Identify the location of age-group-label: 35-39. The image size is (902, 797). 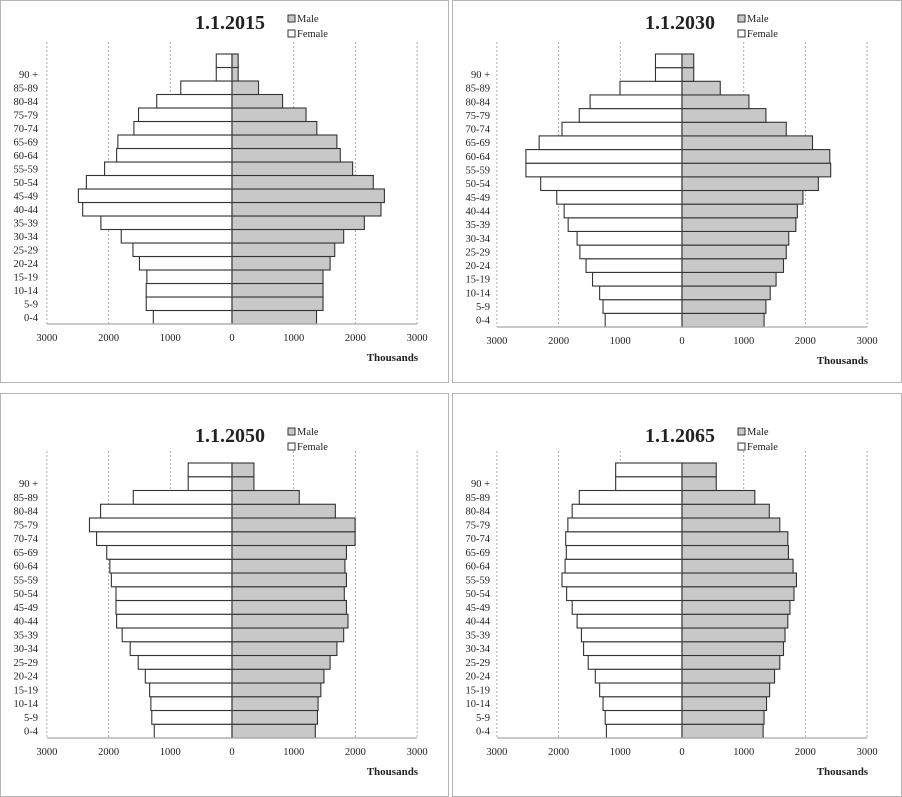
(478, 635).